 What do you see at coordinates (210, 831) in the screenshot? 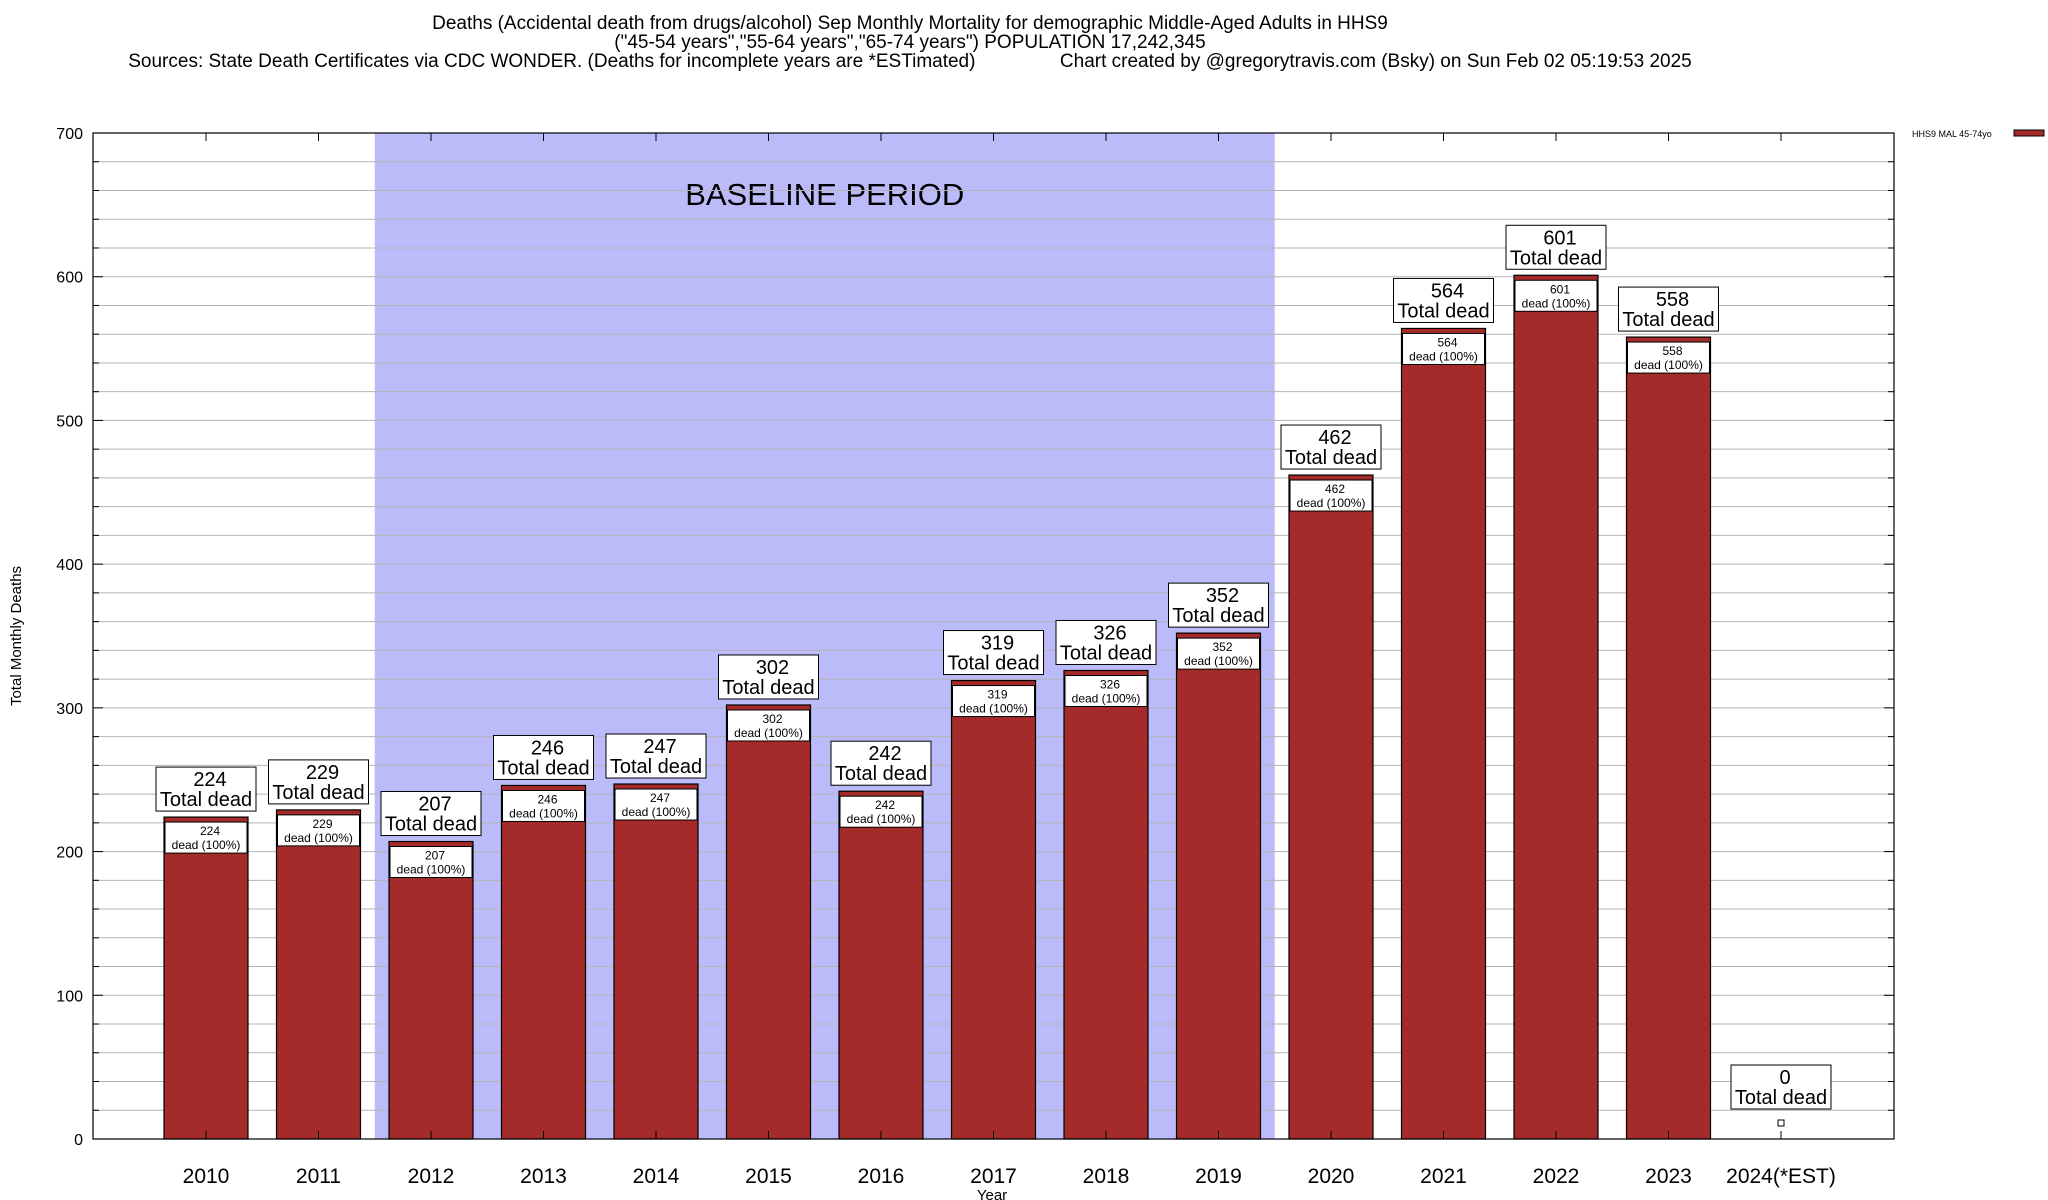
I see `inner-label-value: 224` at bounding box center [210, 831].